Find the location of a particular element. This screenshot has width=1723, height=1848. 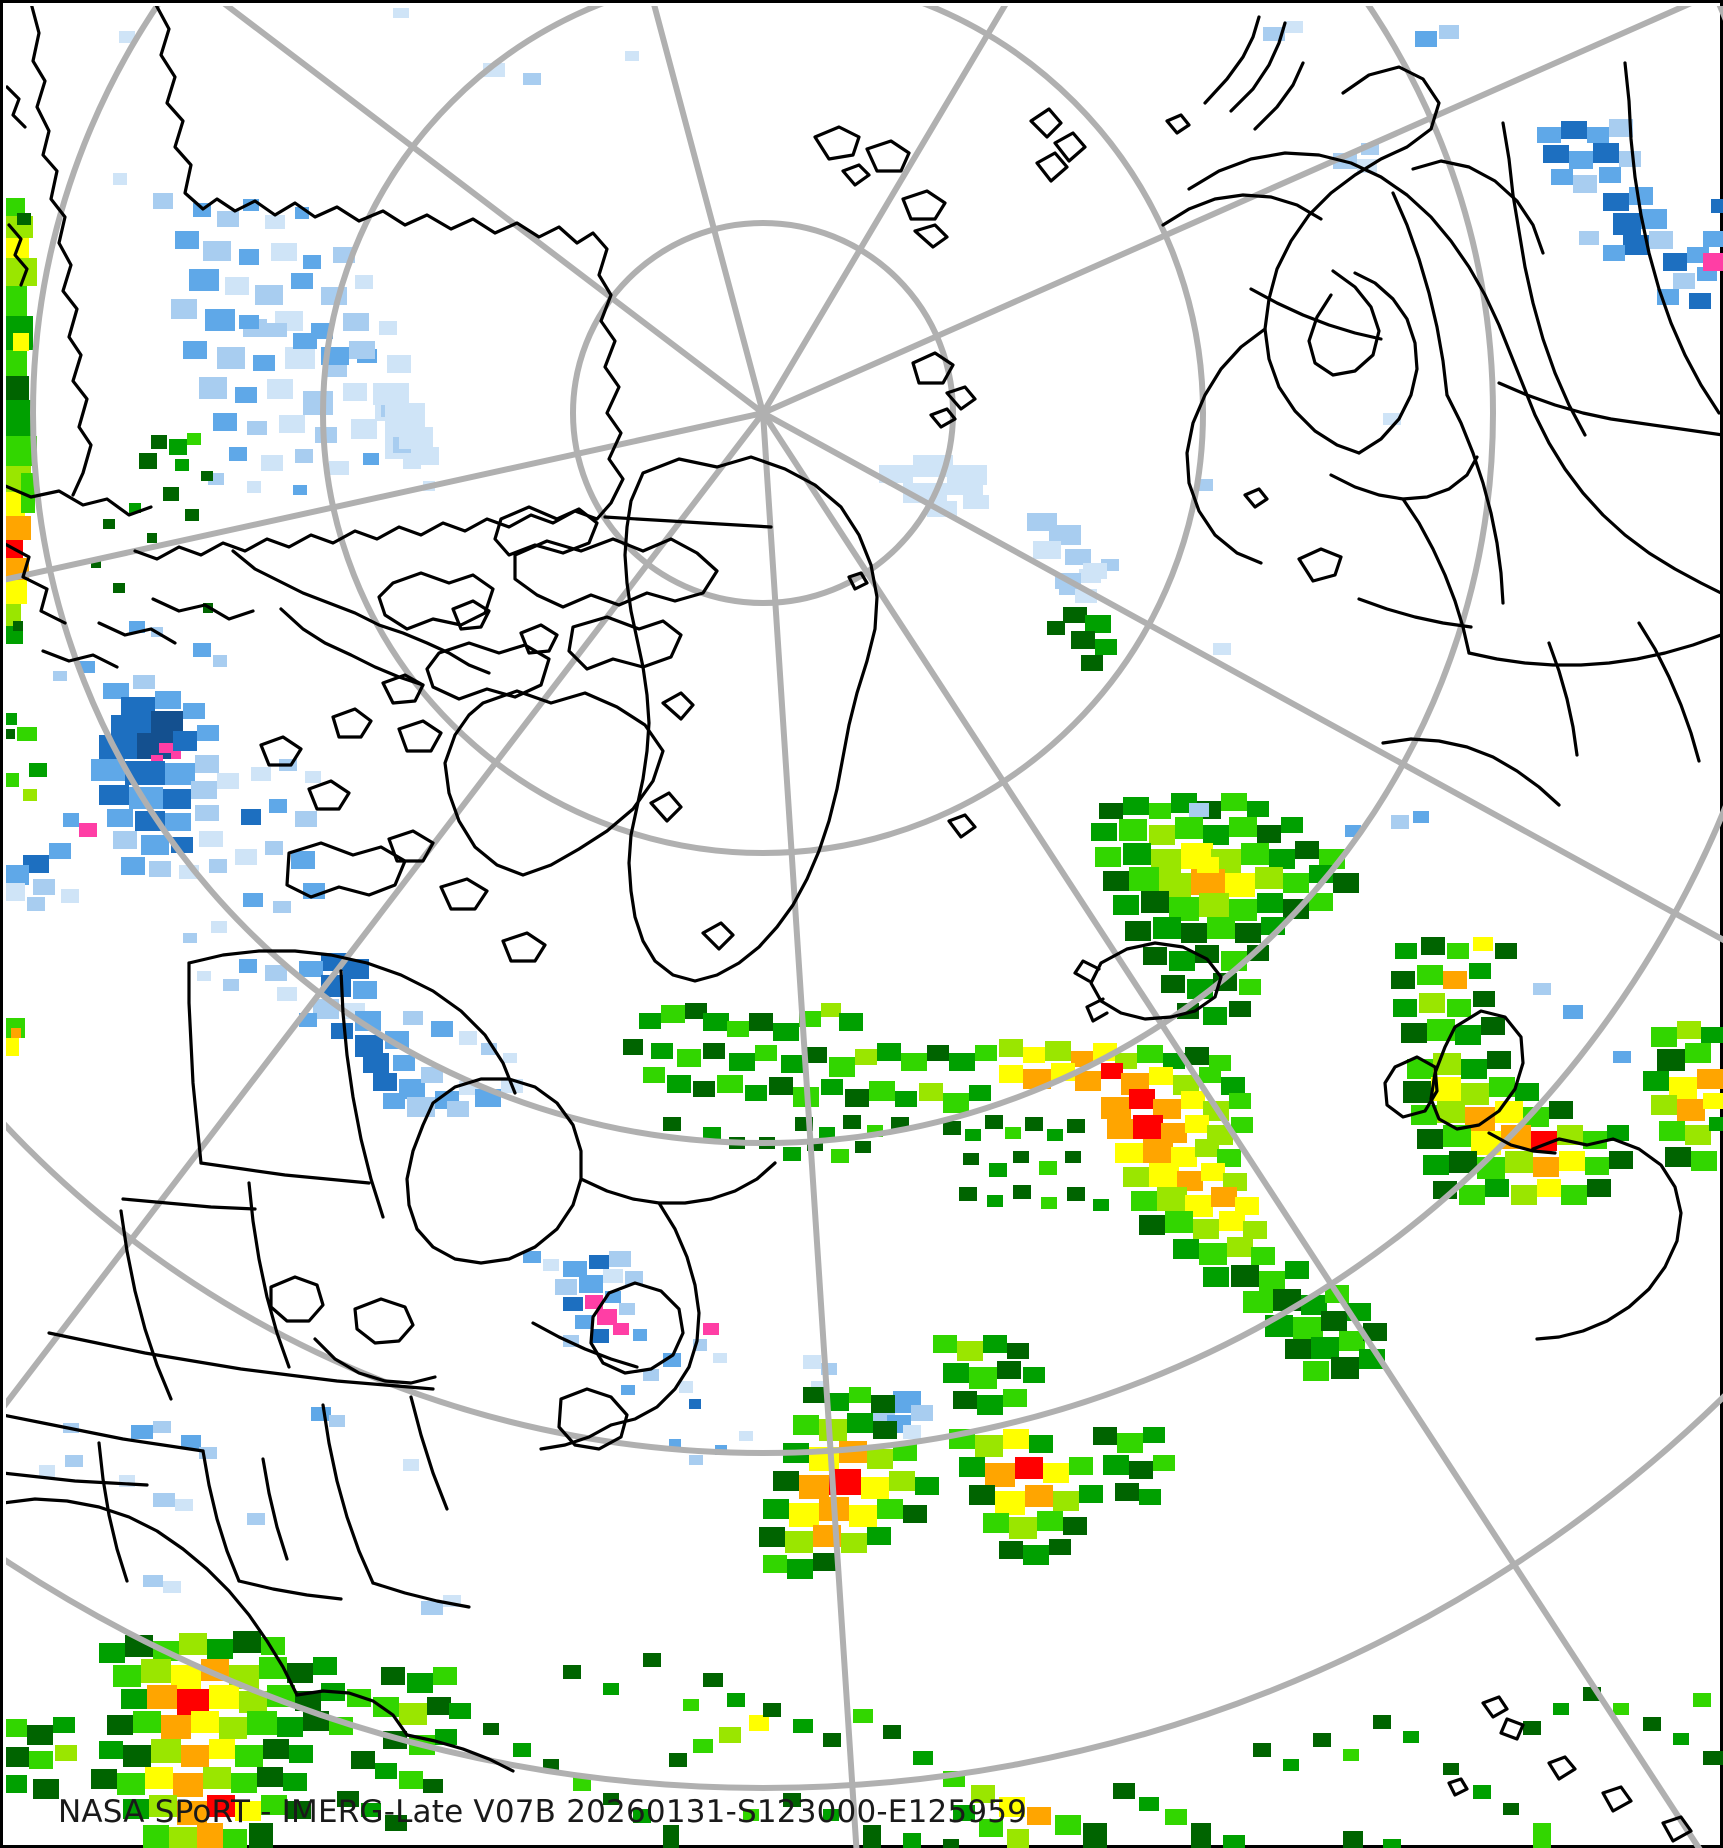

coast-russia-white-sea is located at coordinates (1344, 323).